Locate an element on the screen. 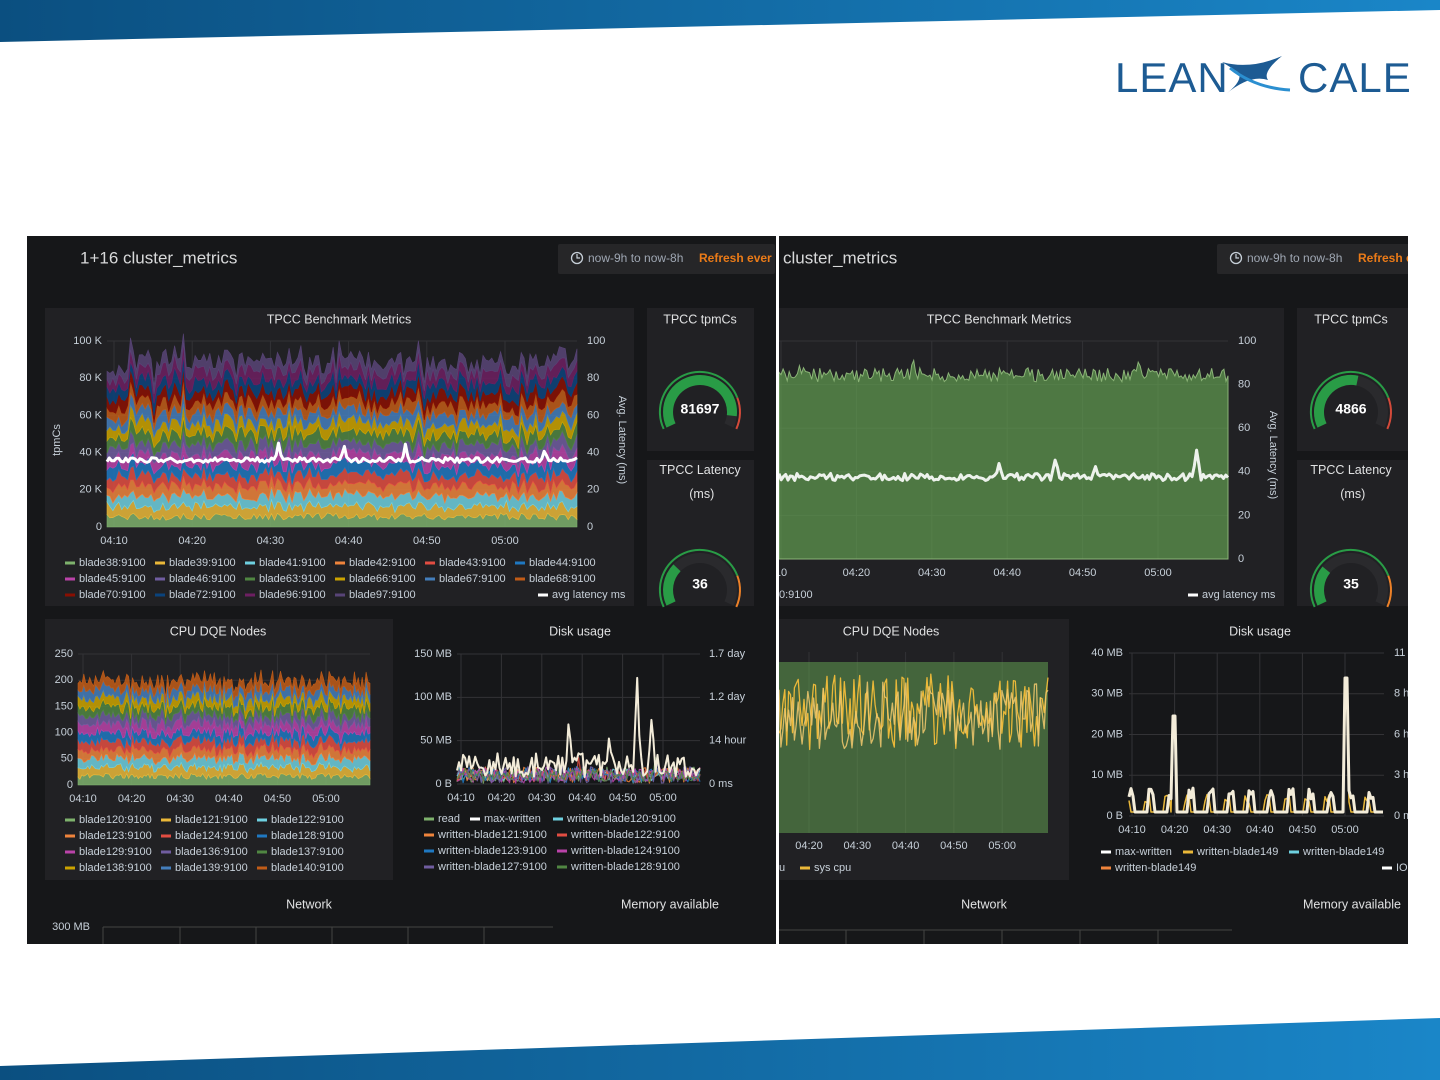 This screenshot has height=1080, width=1440. area is located at coordinates (1004, 459).